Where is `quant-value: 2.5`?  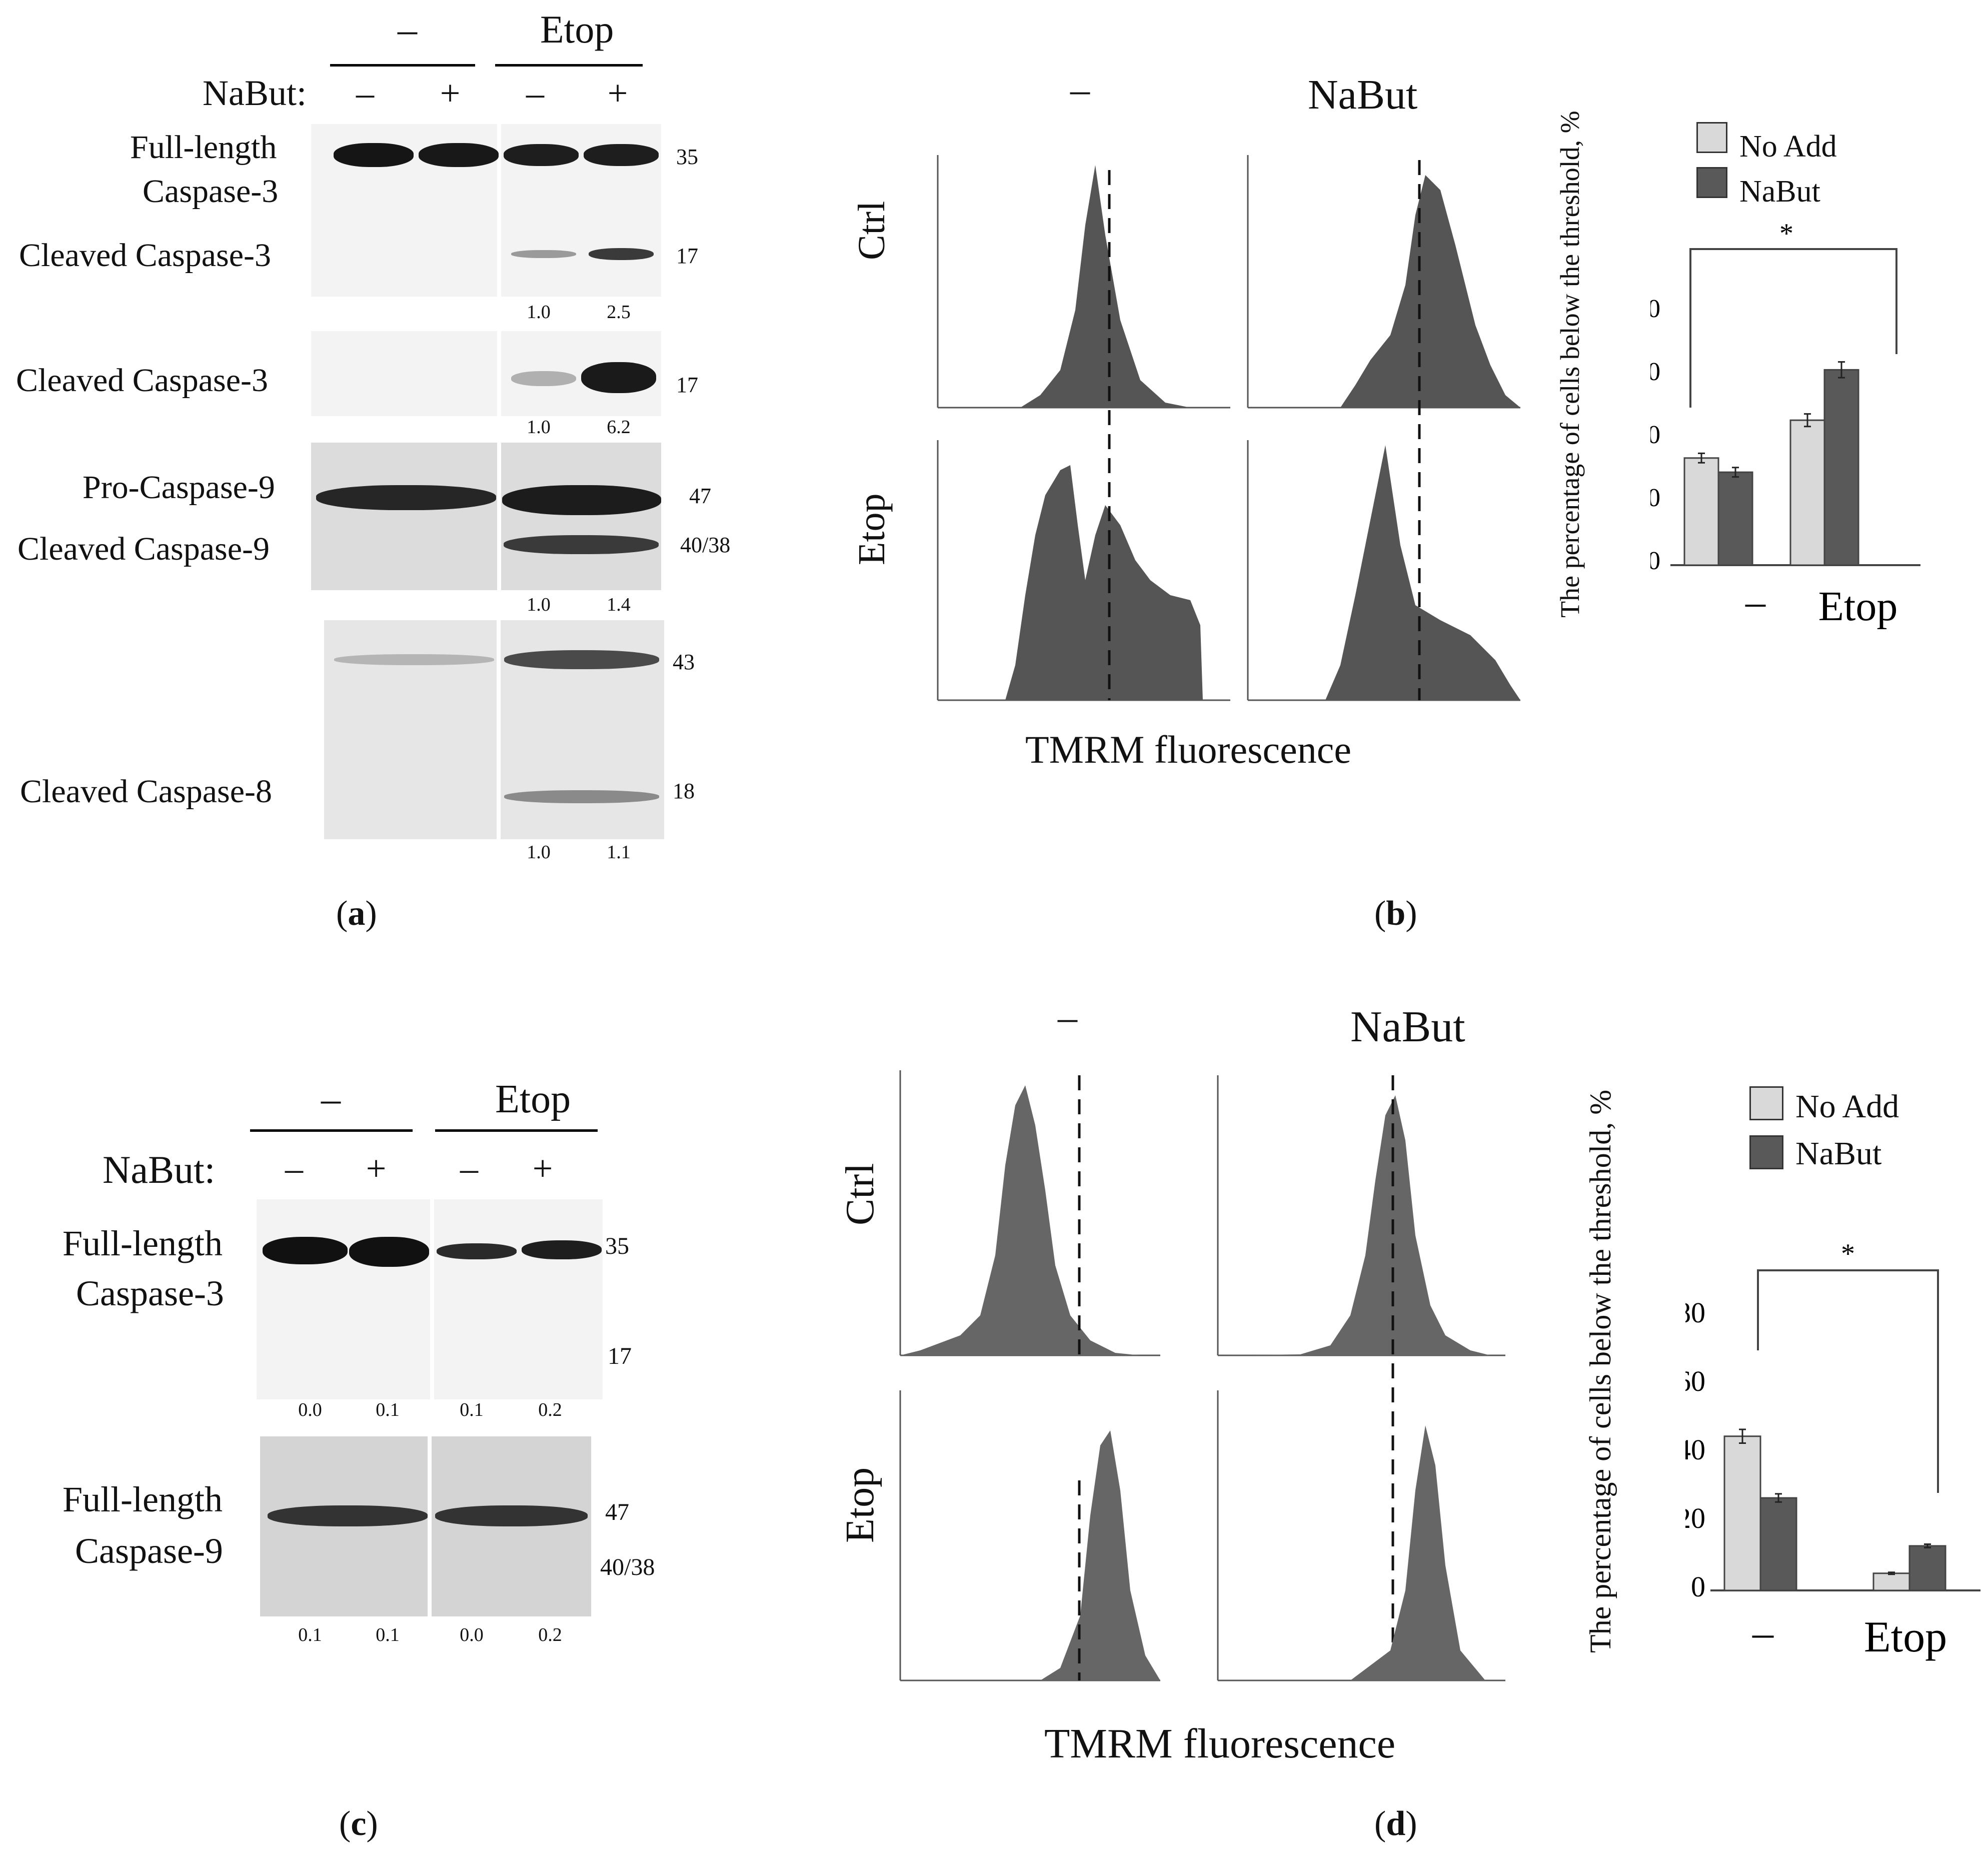
quant-value: 2.5 is located at coordinates (619, 313).